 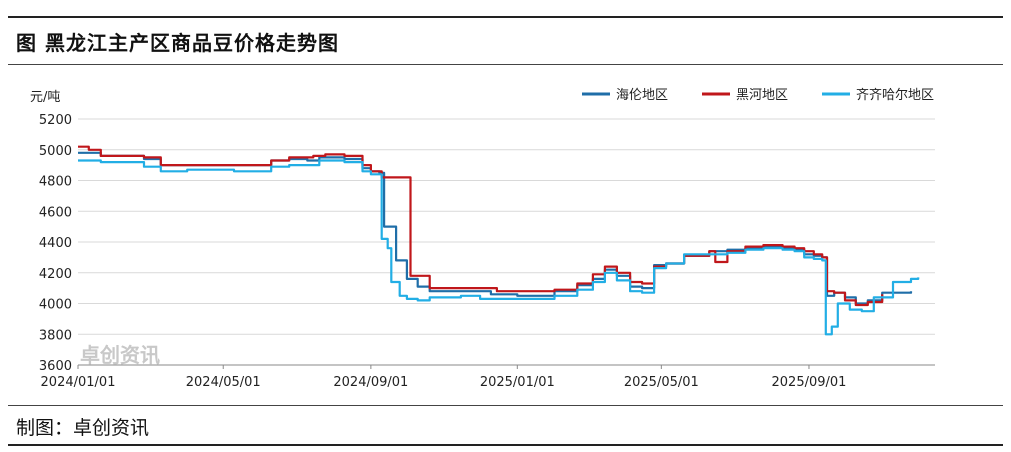 What do you see at coordinates (55, 151) in the screenshot?
I see `y-tick-label: 5000` at bounding box center [55, 151].